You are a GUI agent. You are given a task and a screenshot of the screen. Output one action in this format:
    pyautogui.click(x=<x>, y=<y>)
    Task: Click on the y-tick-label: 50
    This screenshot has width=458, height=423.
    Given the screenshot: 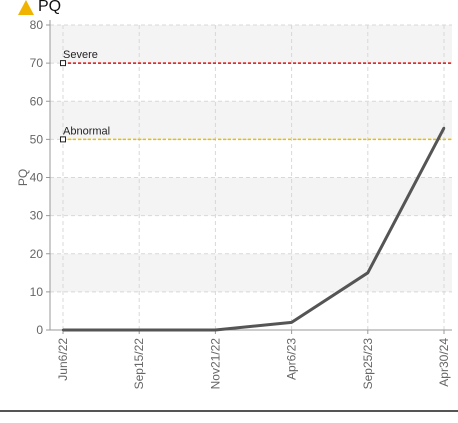 What is the action you would take?
    pyautogui.click(x=37, y=139)
    